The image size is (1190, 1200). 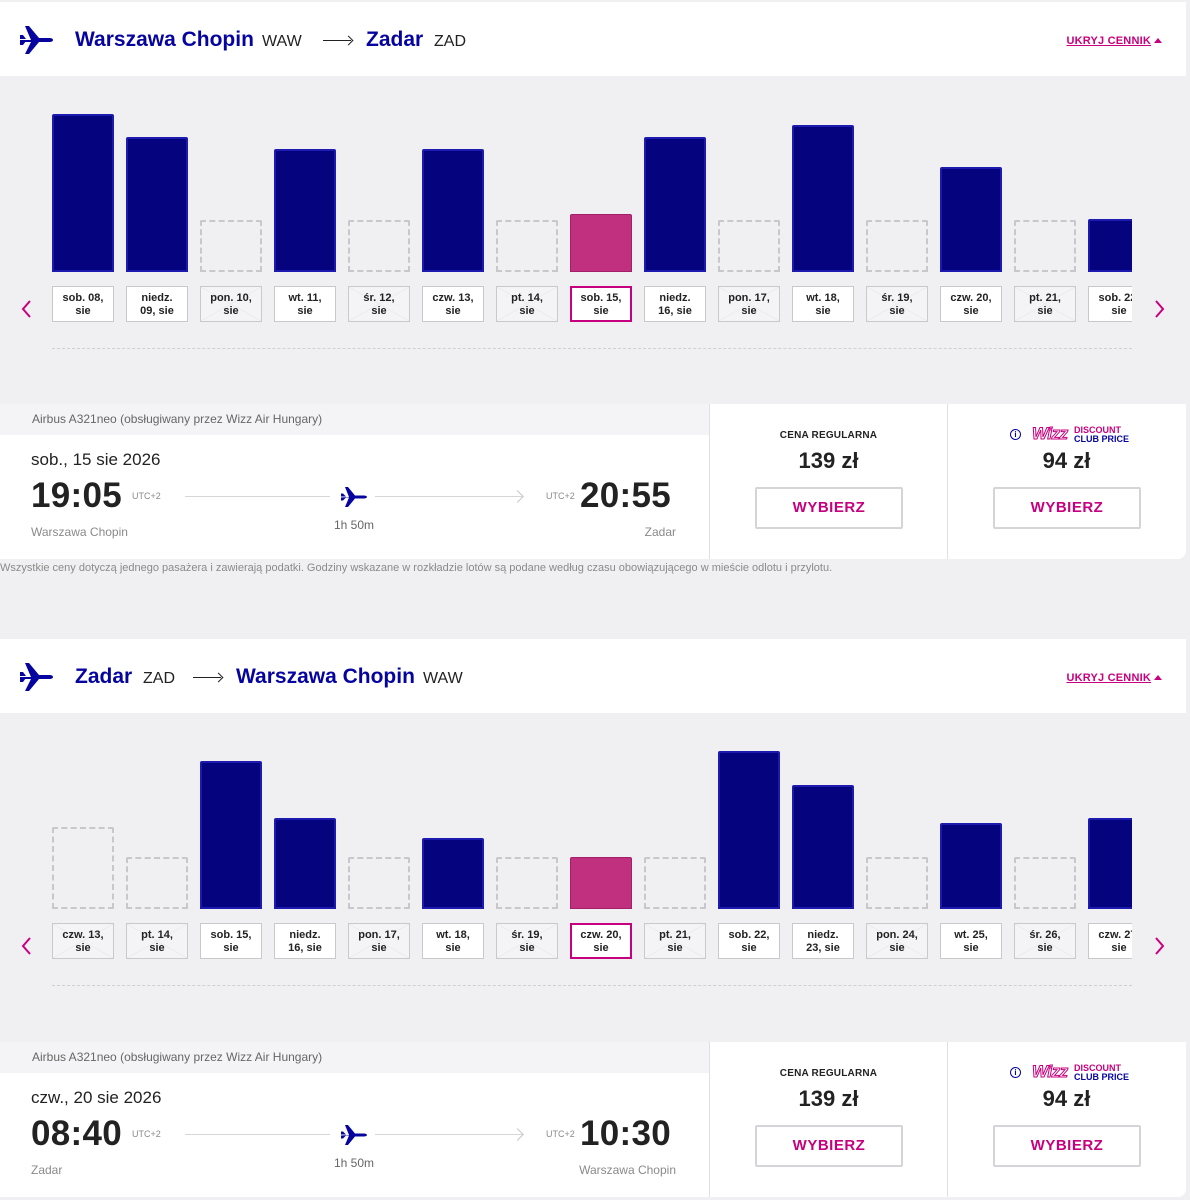 I want to click on date-tab-label: wt. 18, sie, so click(x=823, y=304).